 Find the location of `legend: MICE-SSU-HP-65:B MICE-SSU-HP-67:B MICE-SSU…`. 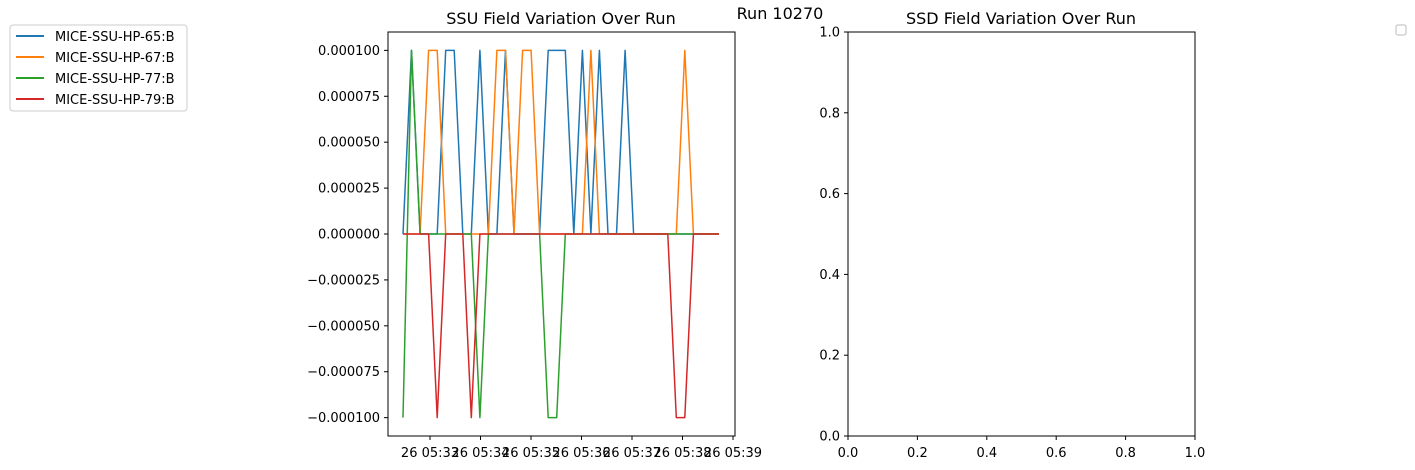

legend: MICE-SSU-HP-65:B MICE-SSU-HP-67:B MICE-SSU… is located at coordinates (98, 68).